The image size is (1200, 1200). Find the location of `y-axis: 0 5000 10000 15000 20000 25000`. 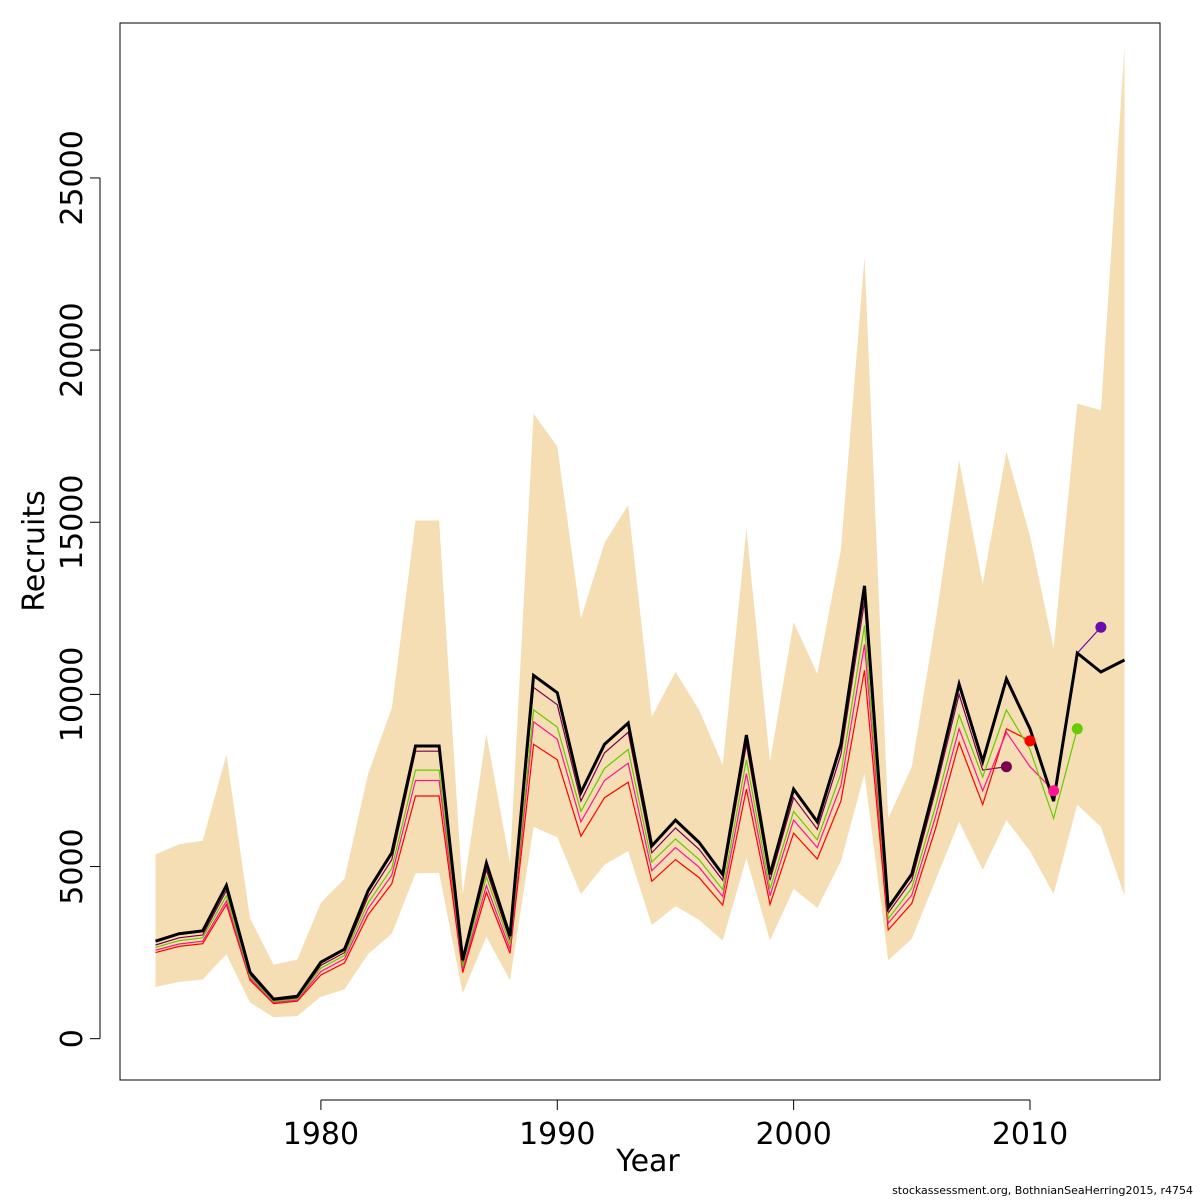

y-axis: 0 5000 10000 15000 20000 25000 is located at coordinates (78, 589).